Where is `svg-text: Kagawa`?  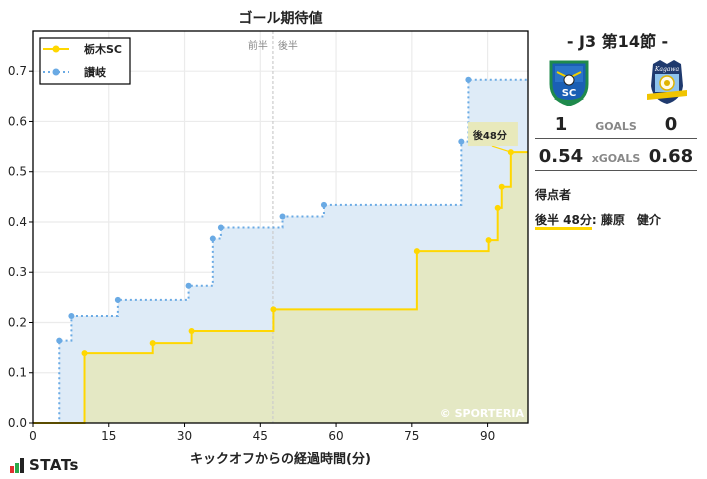 svg-text: Kagawa is located at coordinates (667, 69).